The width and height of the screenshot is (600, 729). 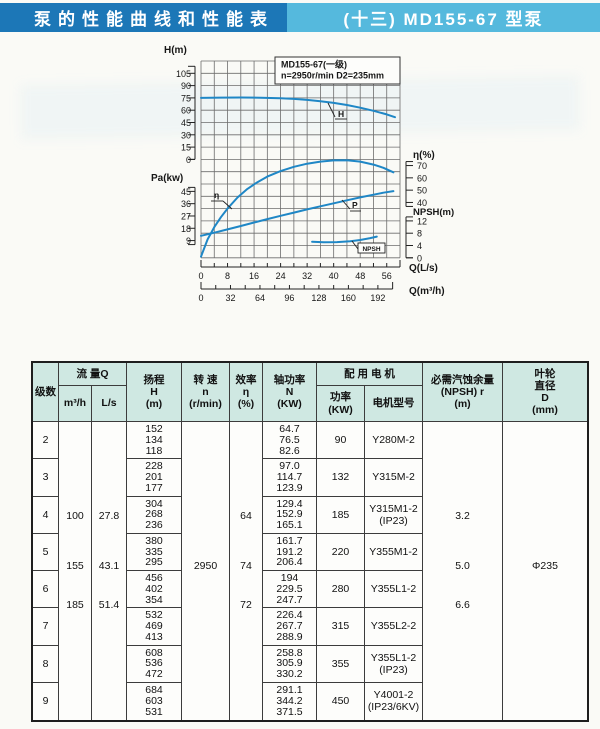 What do you see at coordinates (154, 466) in the screenshot?
I see `head-value: 228` at bounding box center [154, 466].